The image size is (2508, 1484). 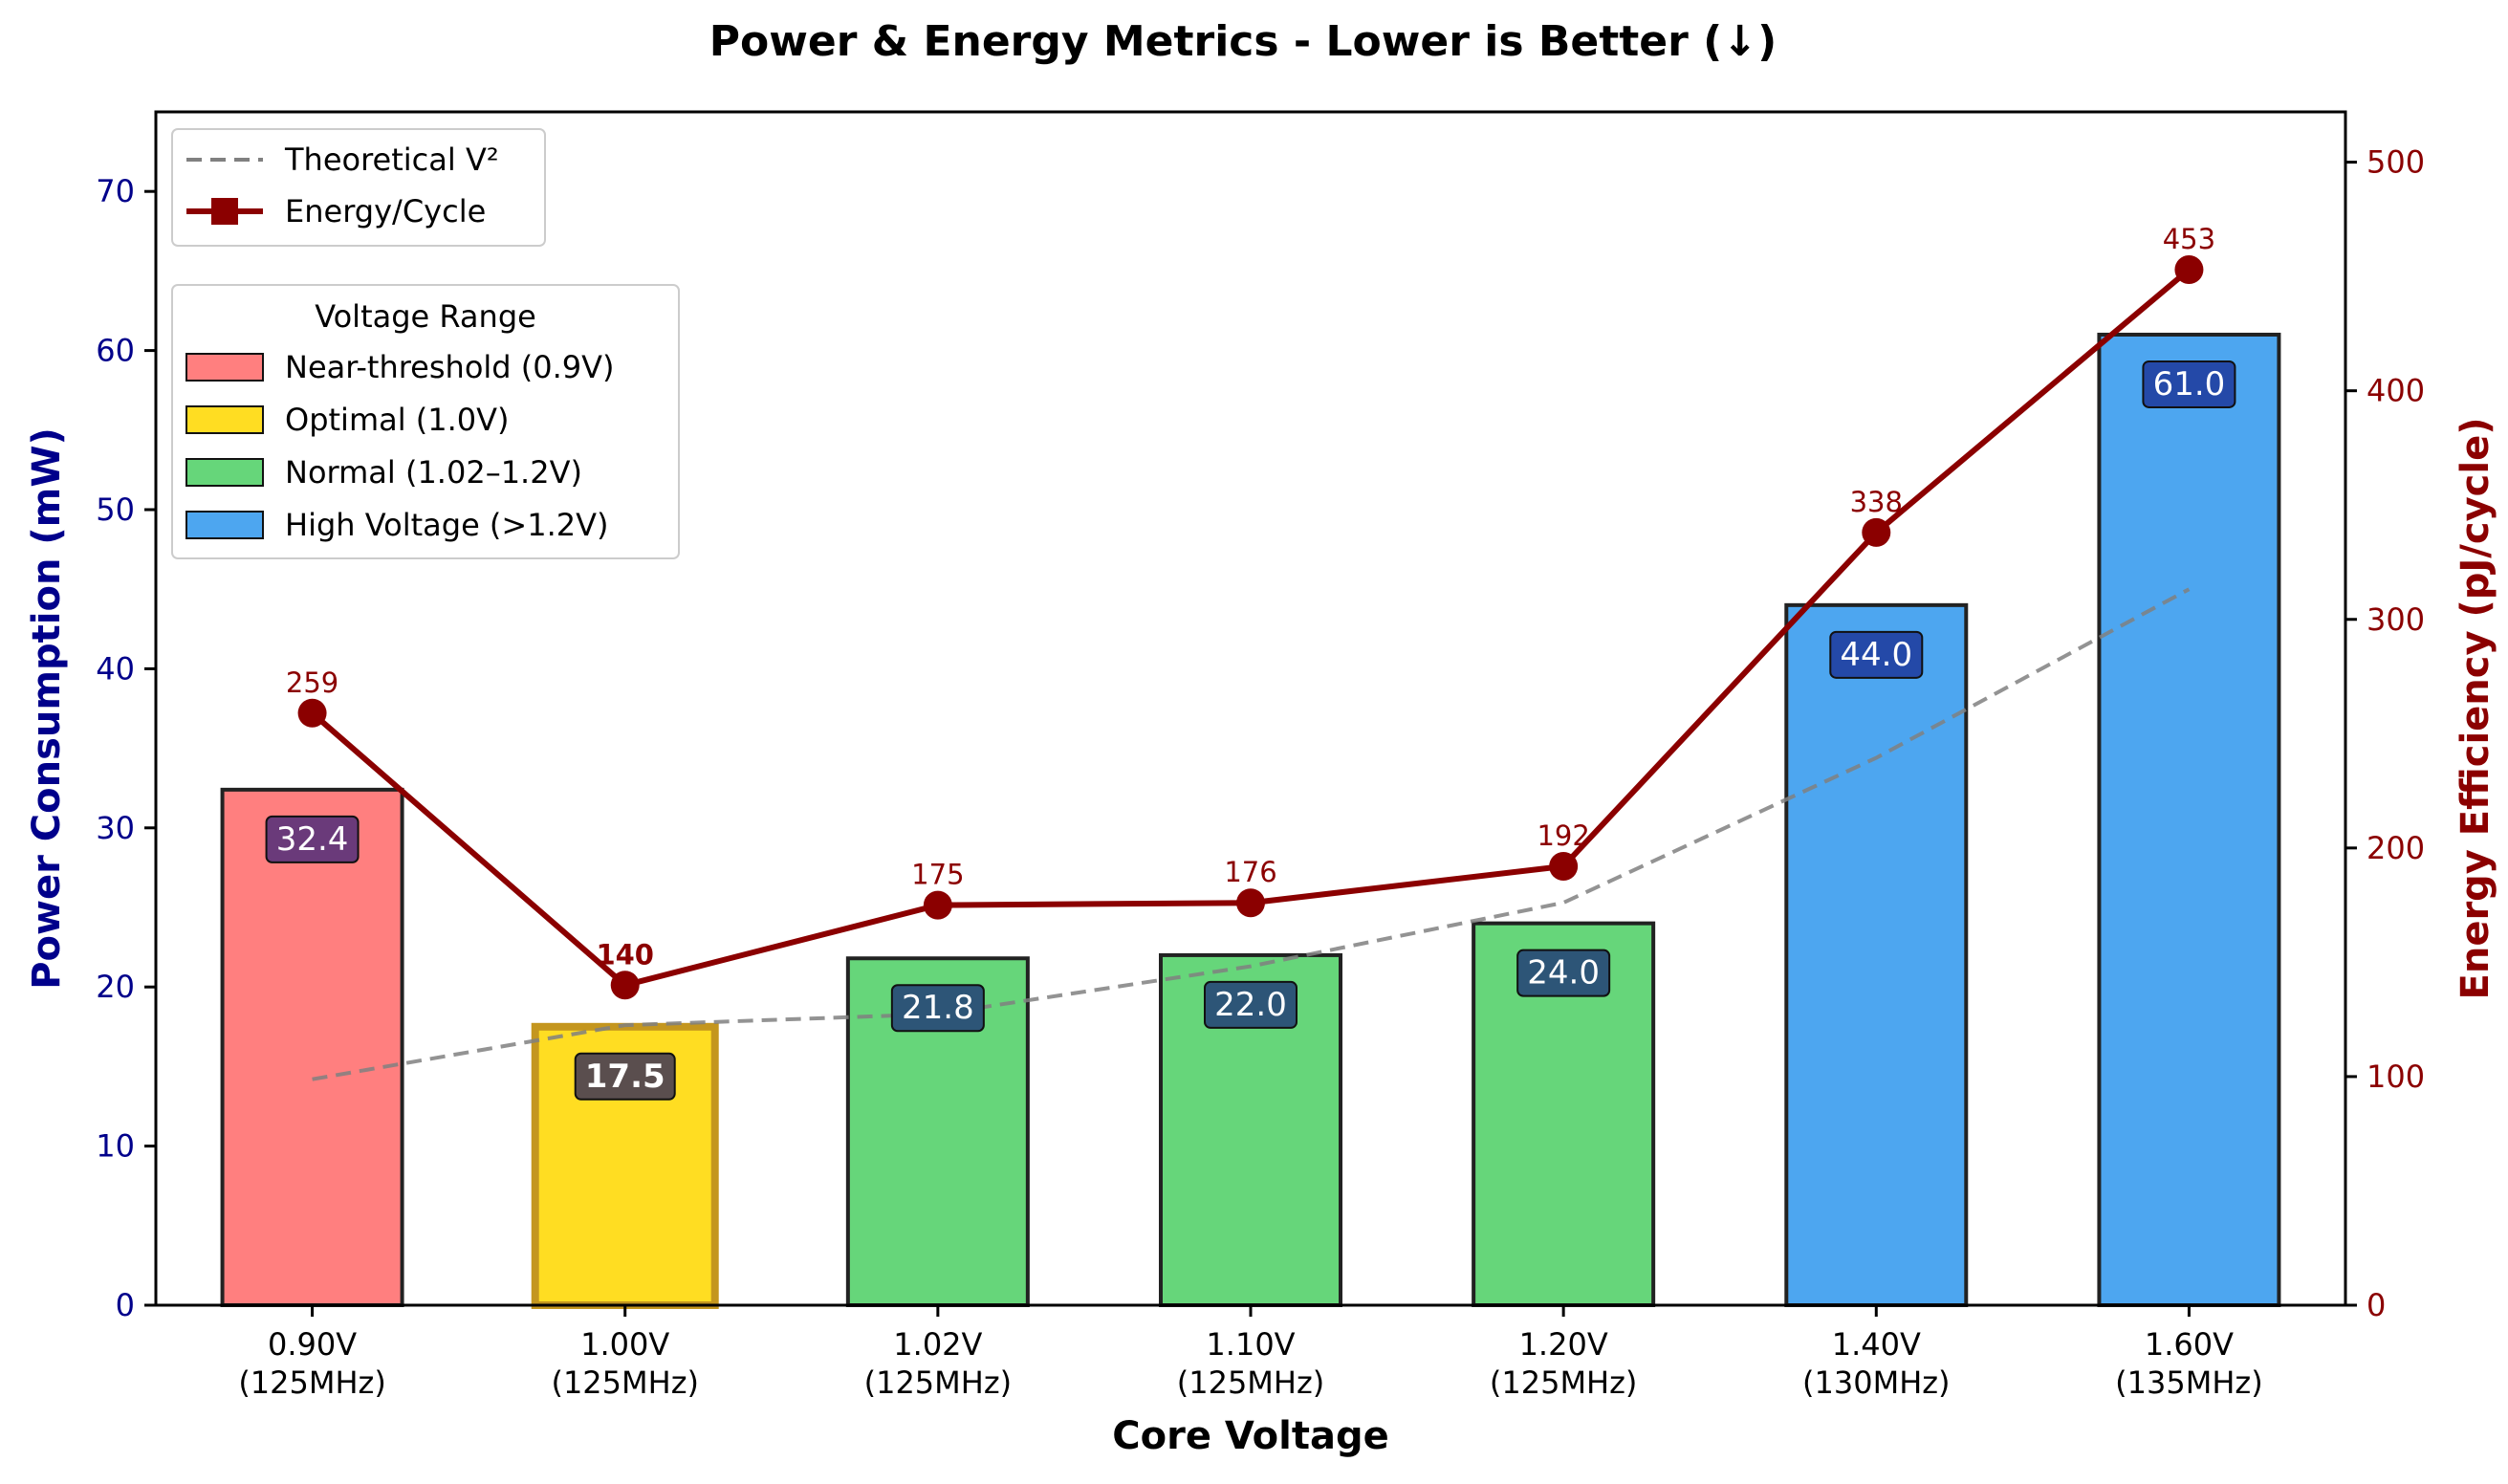 I want to click on x-tick-freq-0: (125MHz), so click(x=312, y=1382).